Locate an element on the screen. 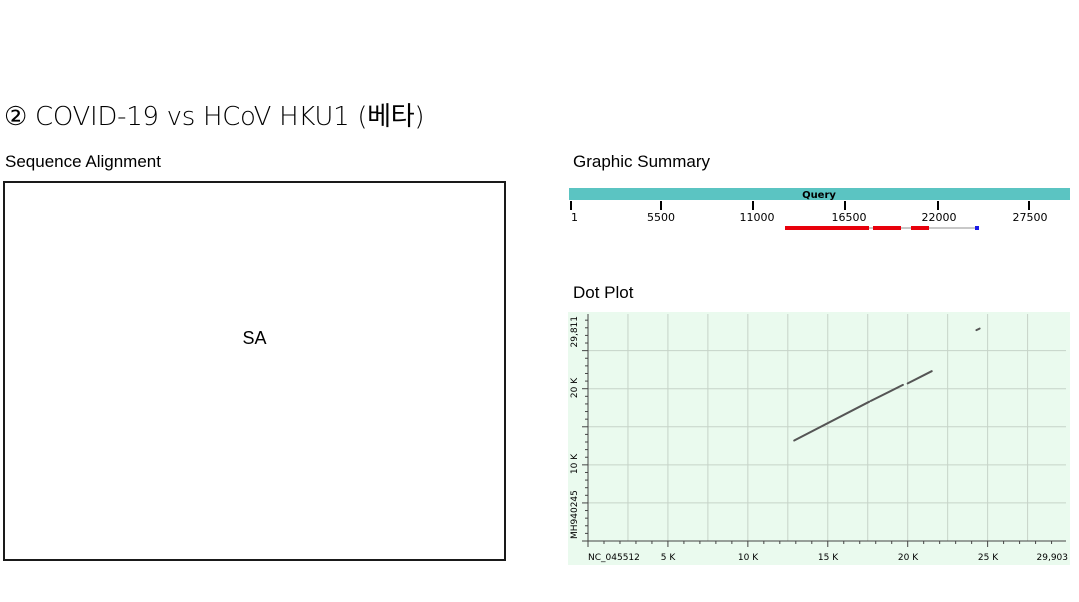  graphic-summary-svg: Query 1 5500 11000 16500 22000 27500 is located at coordinates (819, 209).